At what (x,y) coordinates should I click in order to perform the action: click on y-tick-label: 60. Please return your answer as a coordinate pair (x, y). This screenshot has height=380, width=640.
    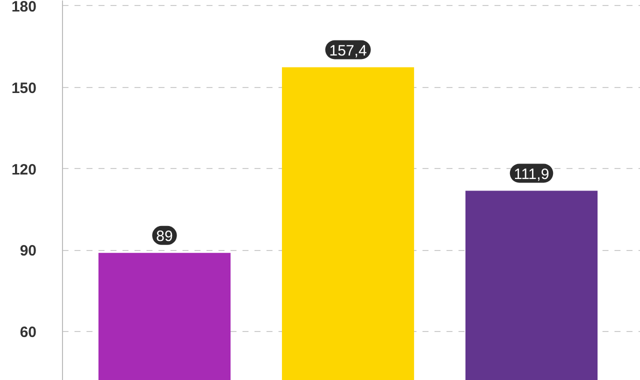
    Looking at the image, I should click on (28, 333).